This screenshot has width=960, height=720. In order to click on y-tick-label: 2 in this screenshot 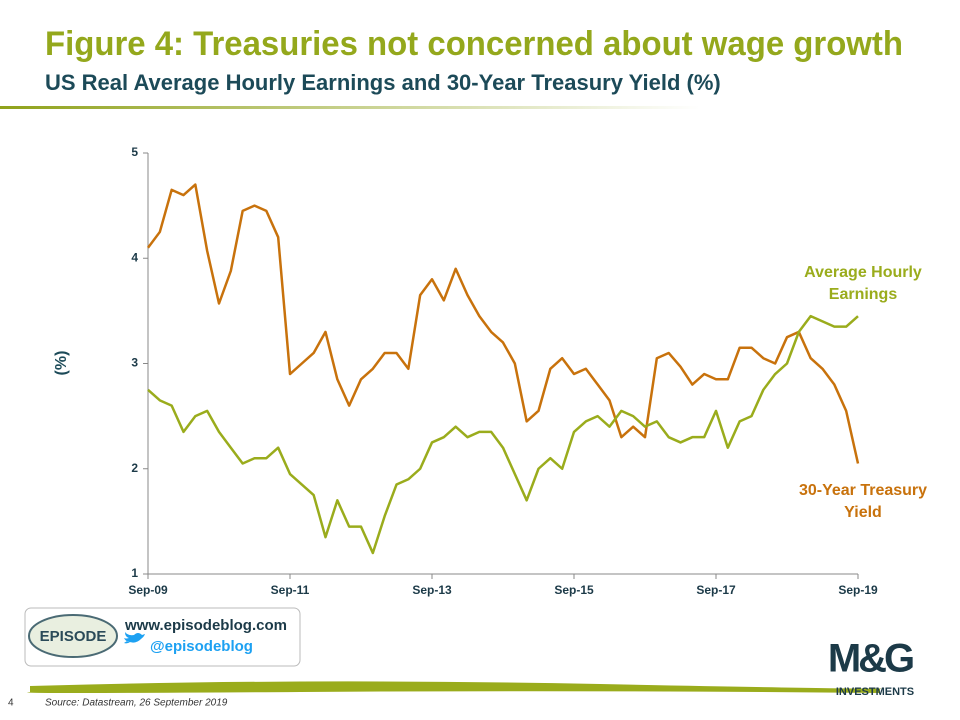, I will do `click(134, 468)`.